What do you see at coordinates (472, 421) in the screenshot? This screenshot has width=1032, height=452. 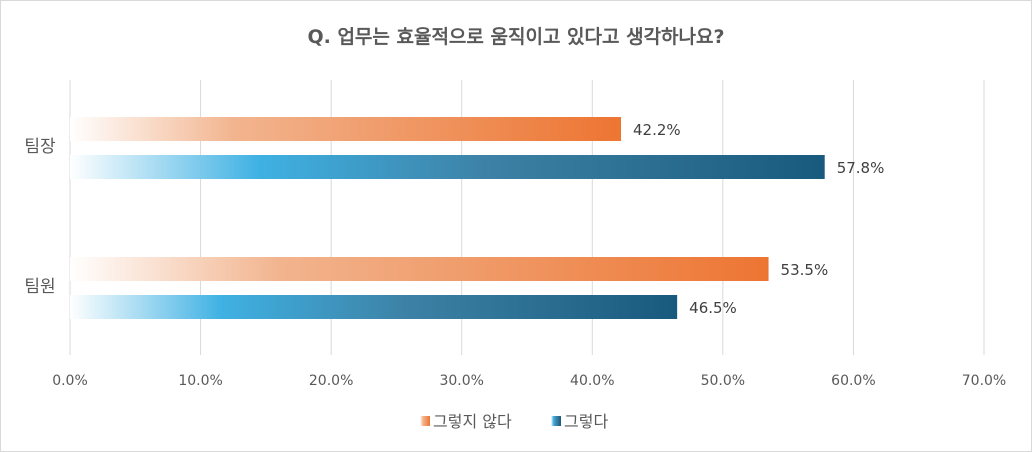 I see `legend-label: 그렇지 않다` at bounding box center [472, 421].